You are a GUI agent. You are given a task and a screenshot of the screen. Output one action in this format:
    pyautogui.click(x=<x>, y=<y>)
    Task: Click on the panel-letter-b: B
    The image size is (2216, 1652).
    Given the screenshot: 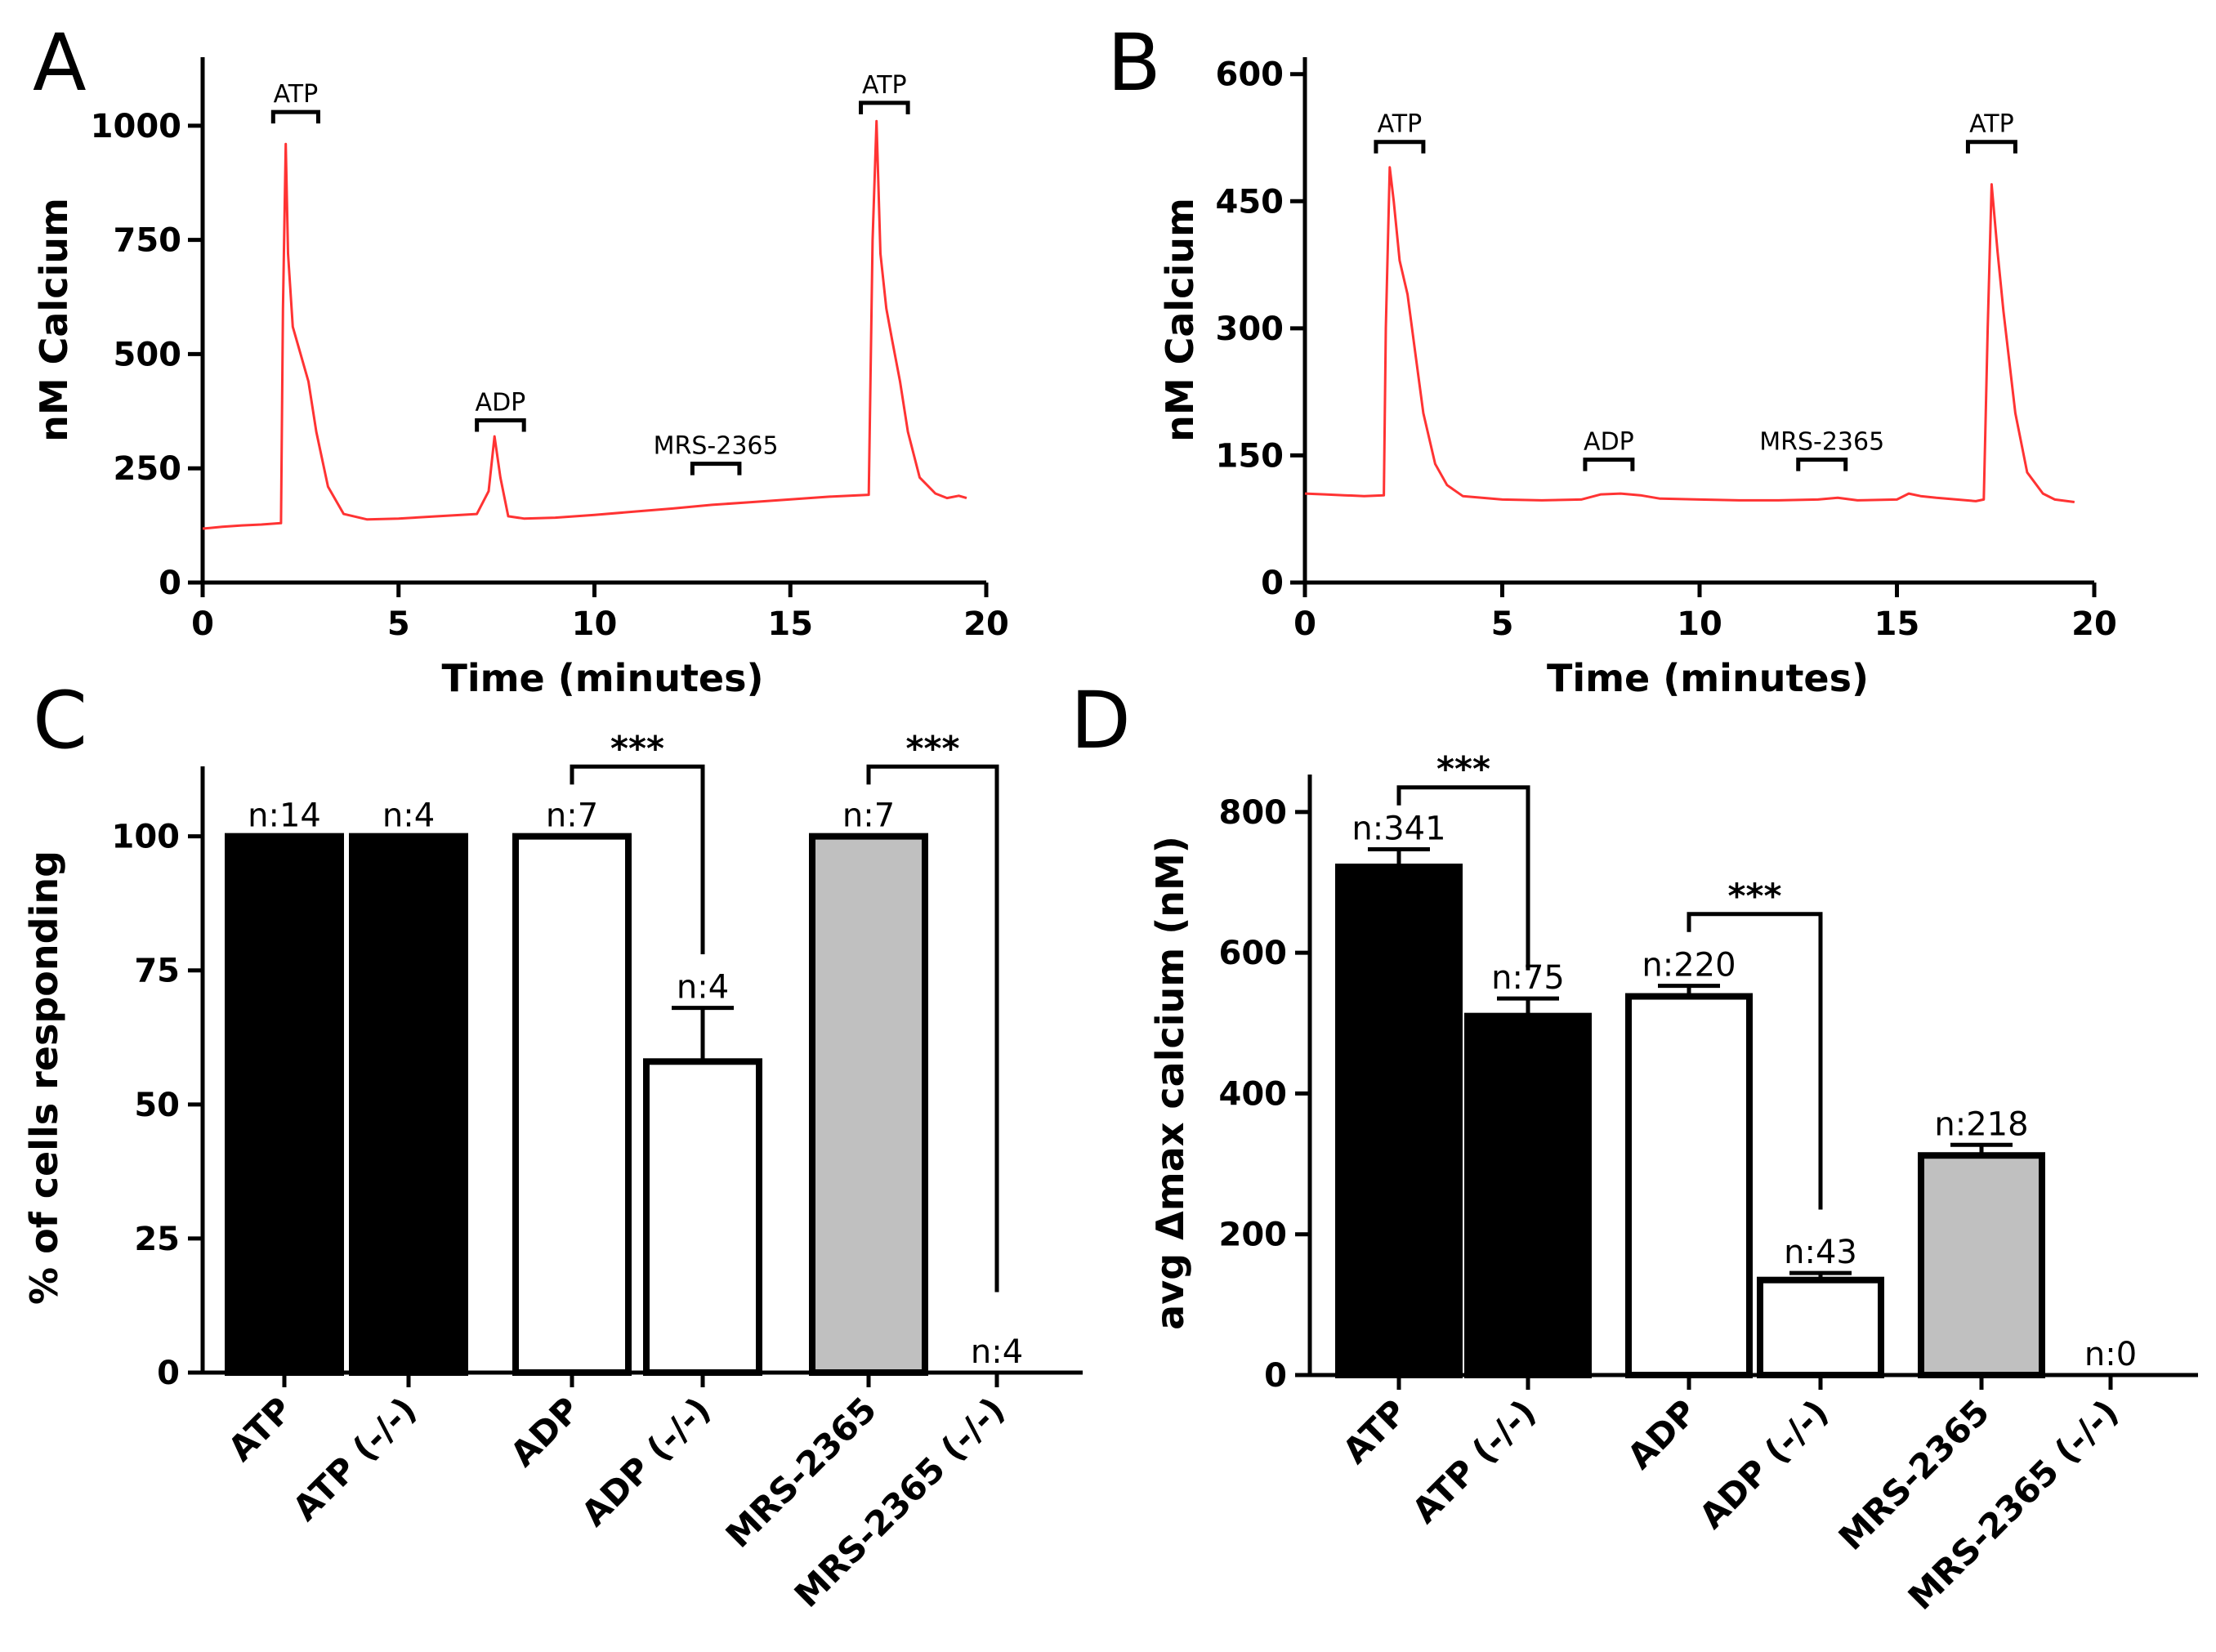 What is the action you would take?
    pyautogui.click(x=1134, y=63)
    